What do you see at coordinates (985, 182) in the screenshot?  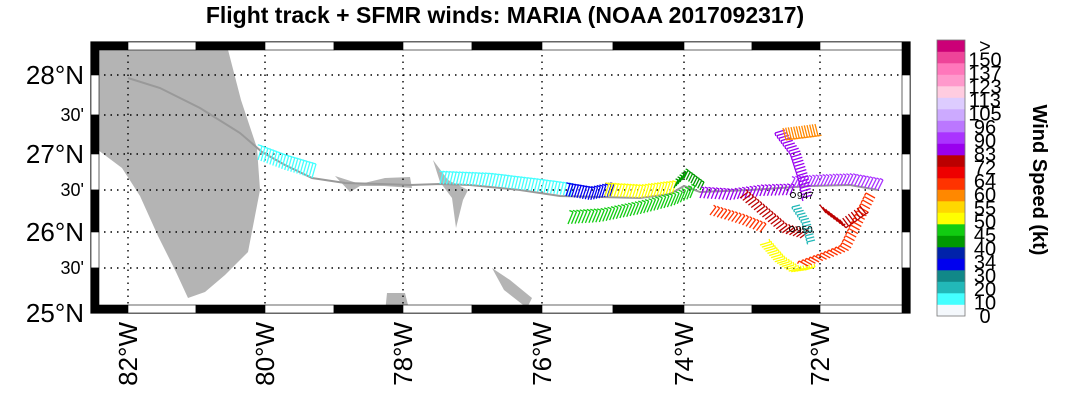 I see `colorbar-tick-label: 64` at bounding box center [985, 182].